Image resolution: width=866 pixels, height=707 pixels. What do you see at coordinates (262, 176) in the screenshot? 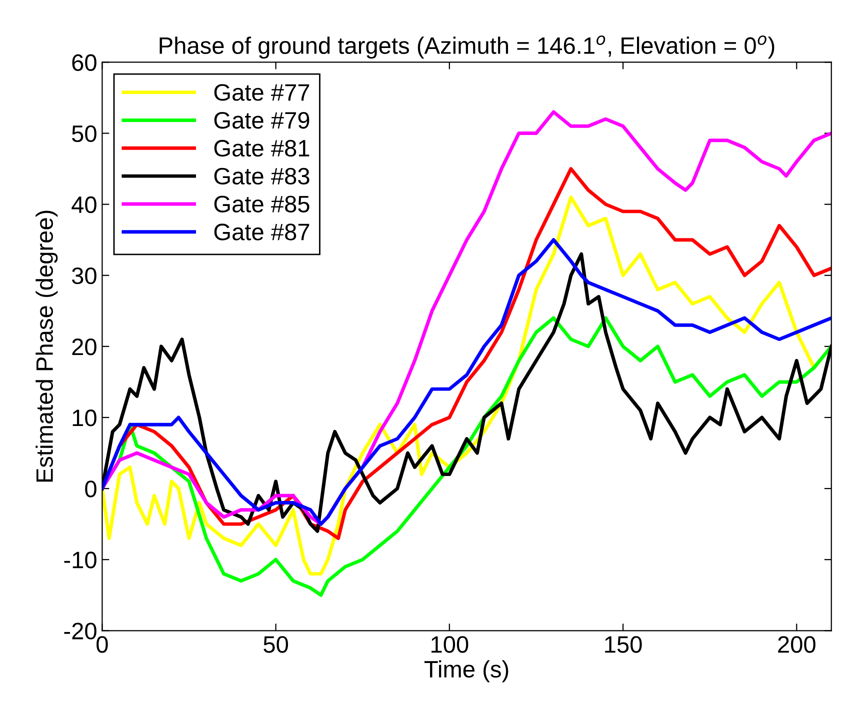
I see `legend-label: Gate #83` at bounding box center [262, 176].